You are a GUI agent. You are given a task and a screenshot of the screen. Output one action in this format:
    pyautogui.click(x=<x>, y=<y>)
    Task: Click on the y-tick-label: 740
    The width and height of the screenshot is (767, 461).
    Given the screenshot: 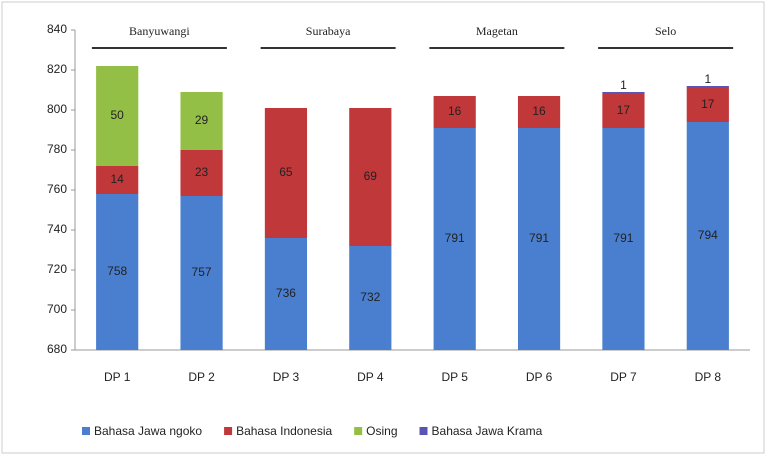 What is the action you would take?
    pyautogui.click(x=57, y=229)
    